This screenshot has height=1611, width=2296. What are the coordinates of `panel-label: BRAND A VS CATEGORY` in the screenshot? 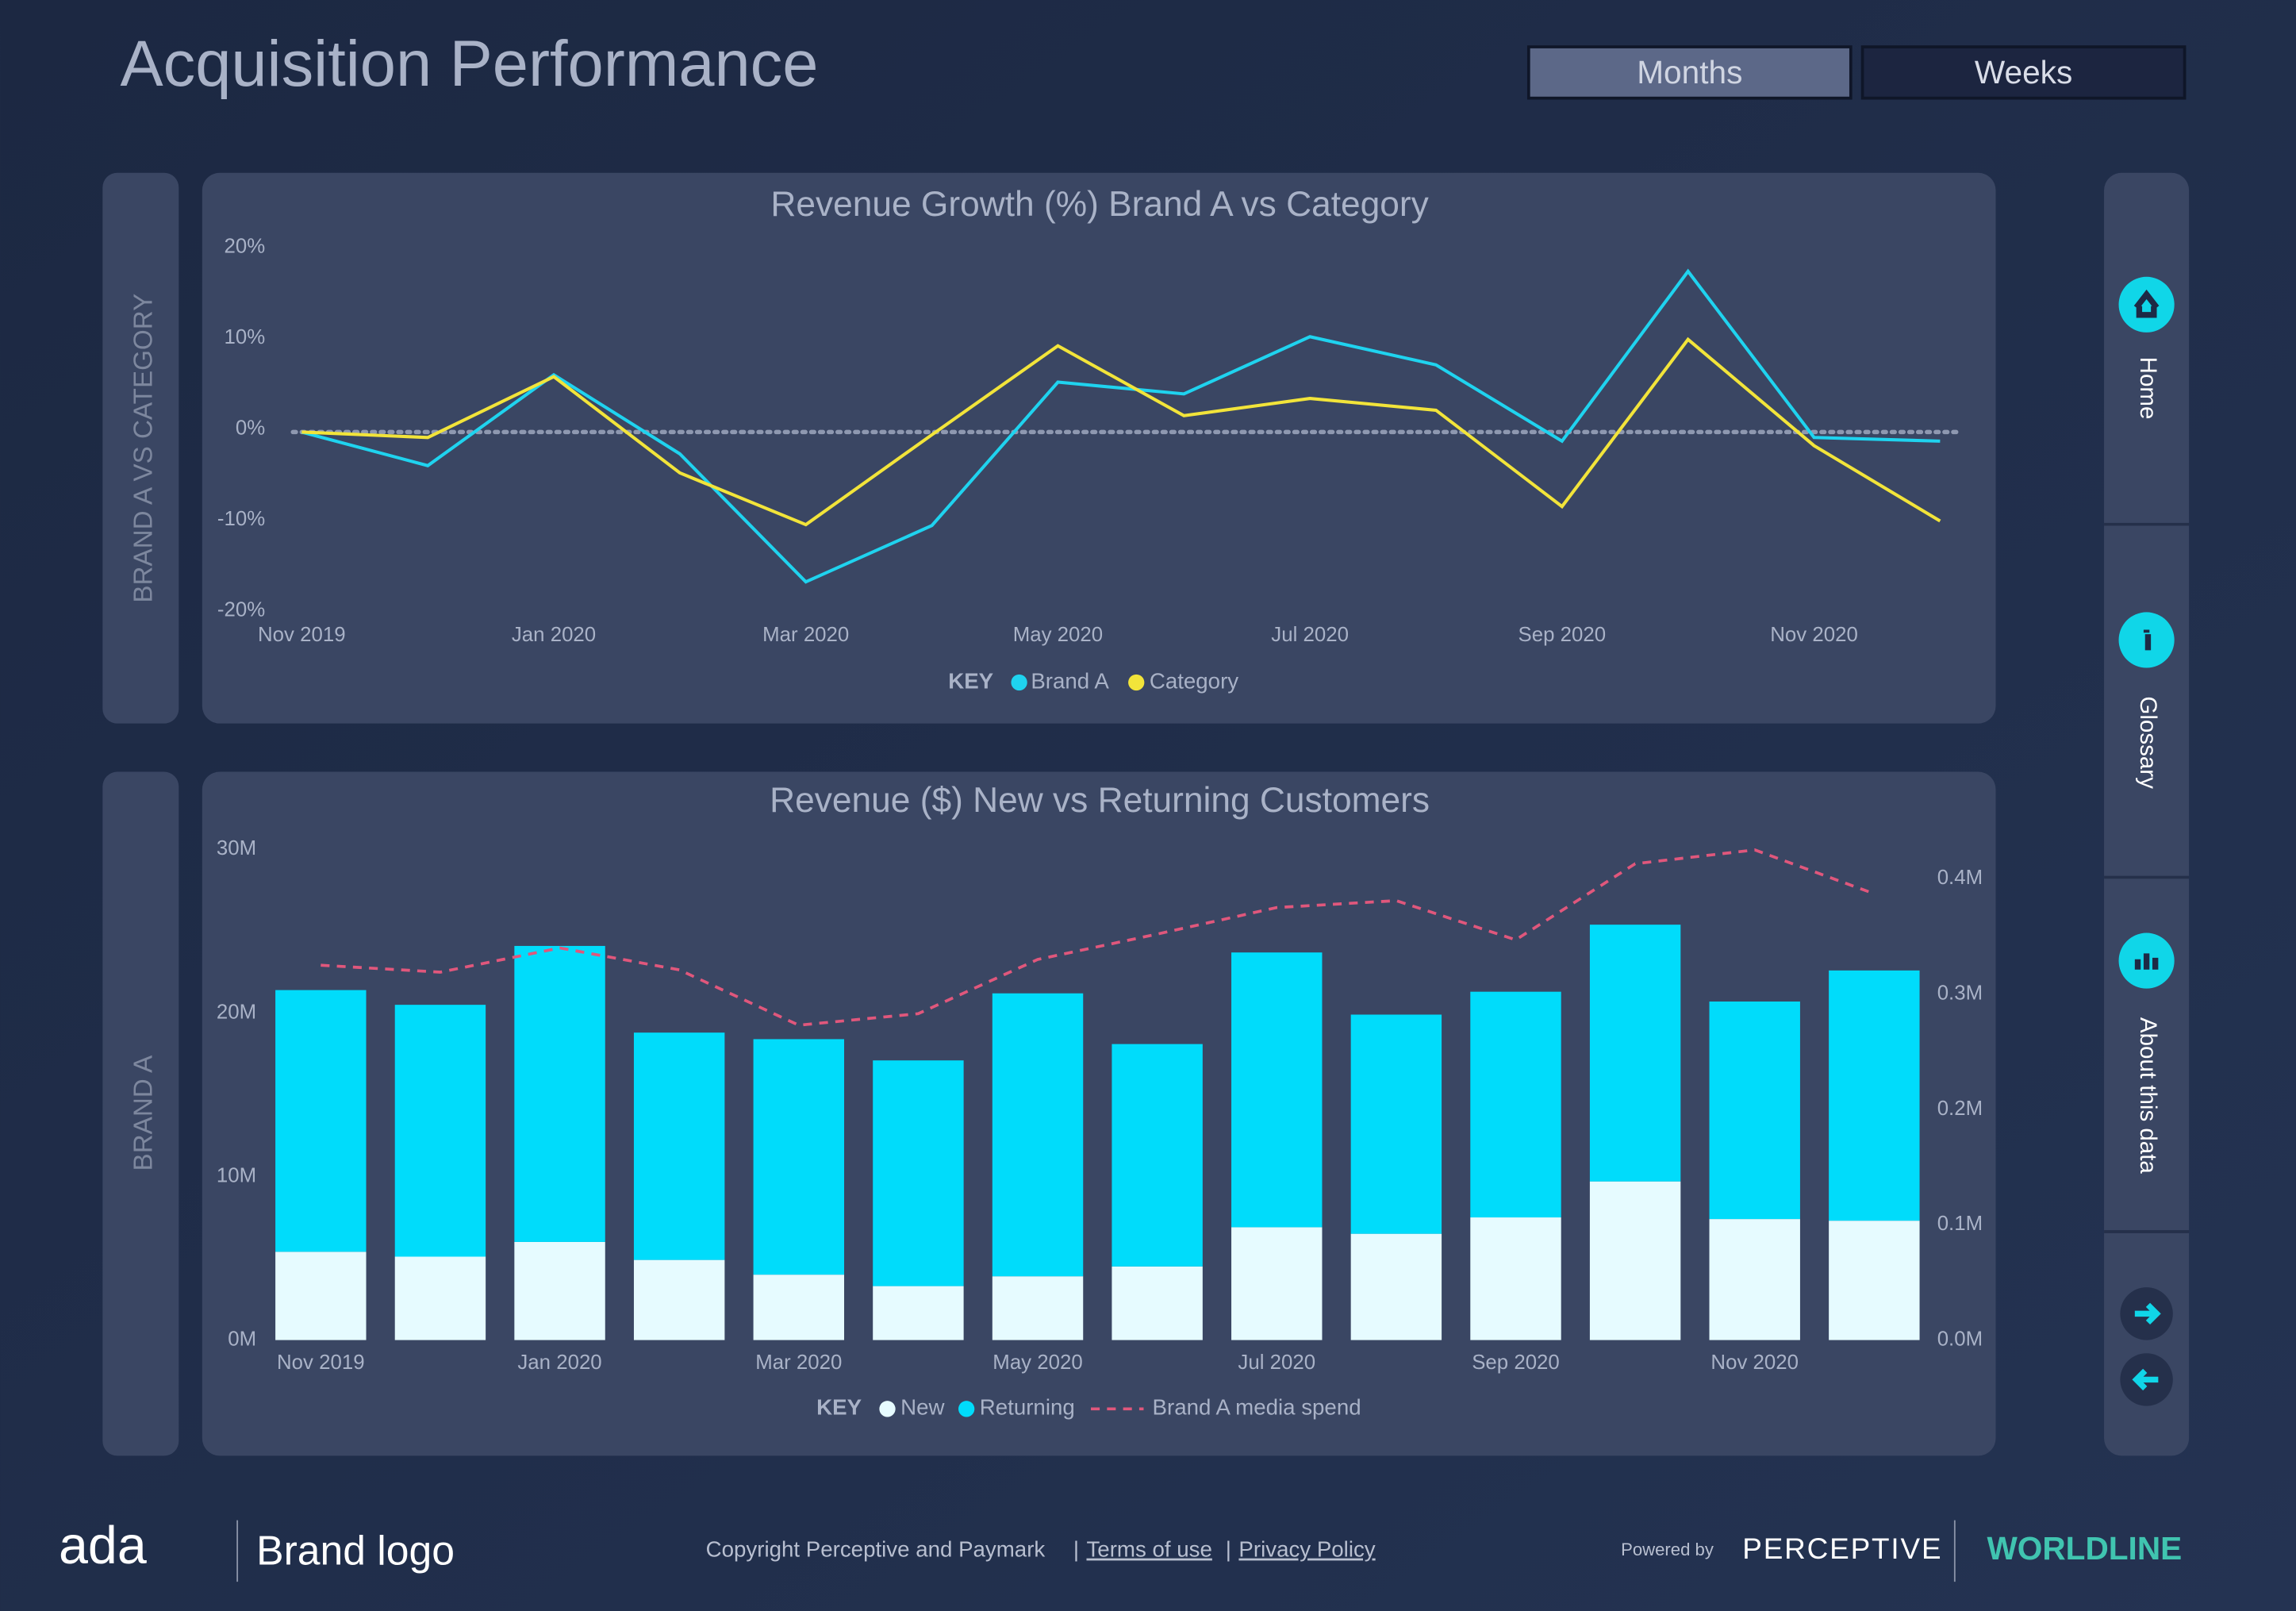 It's located at (144, 448).